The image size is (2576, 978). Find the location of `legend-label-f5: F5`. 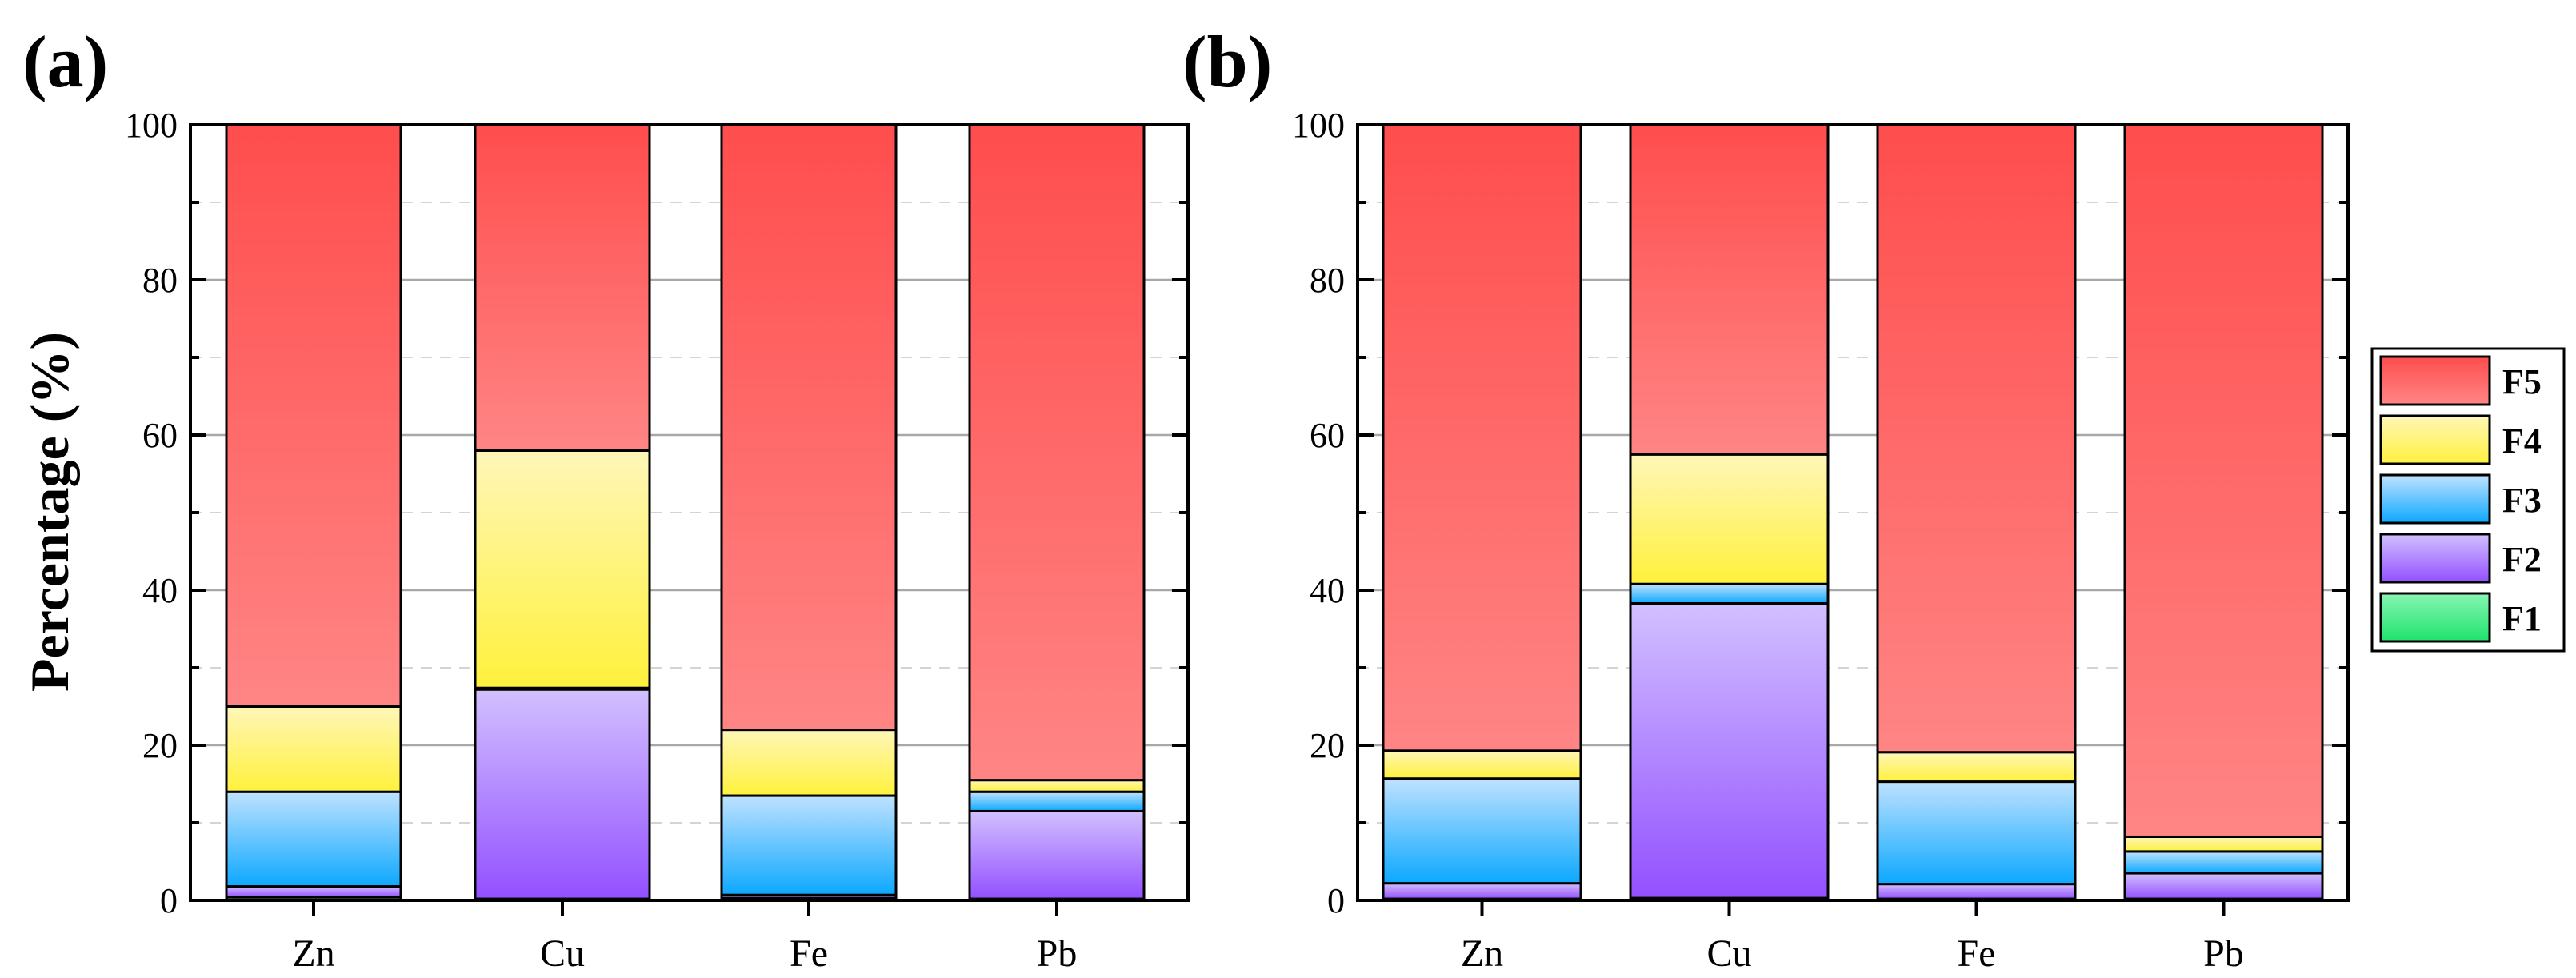

legend-label-f5: F5 is located at coordinates (2522, 381).